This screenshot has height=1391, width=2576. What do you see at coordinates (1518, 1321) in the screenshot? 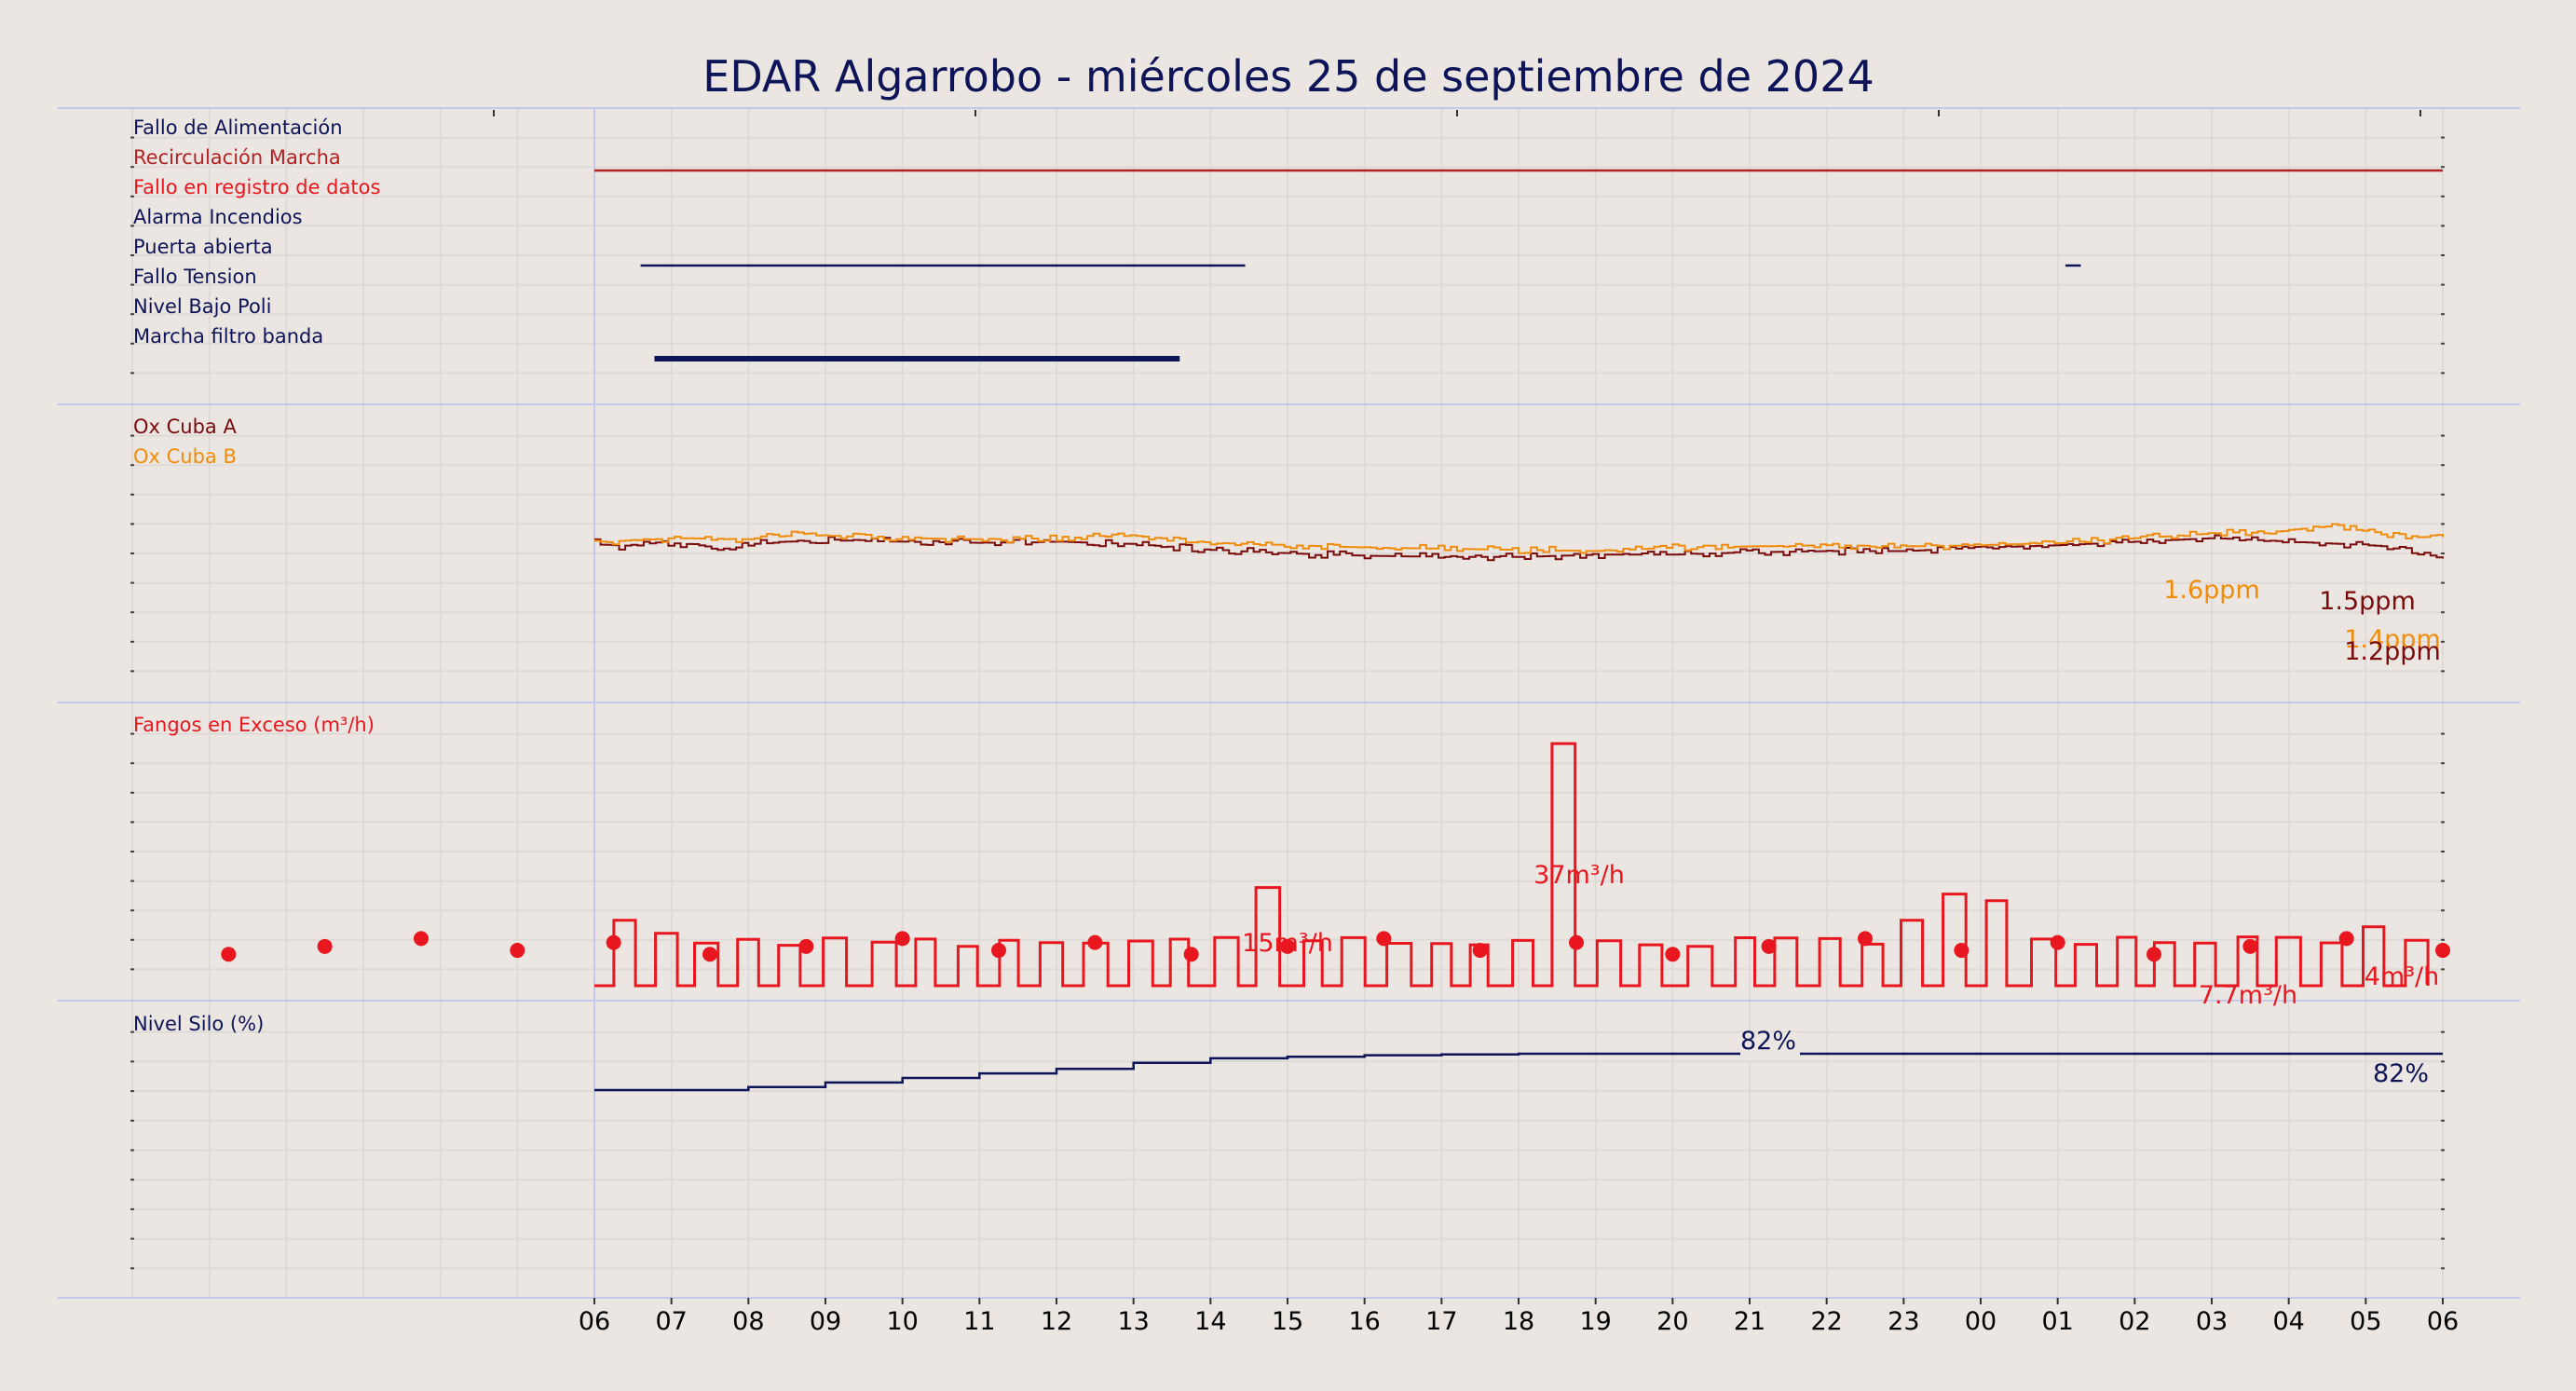
I see `x-tick-label: 18` at bounding box center [1518, 1321].